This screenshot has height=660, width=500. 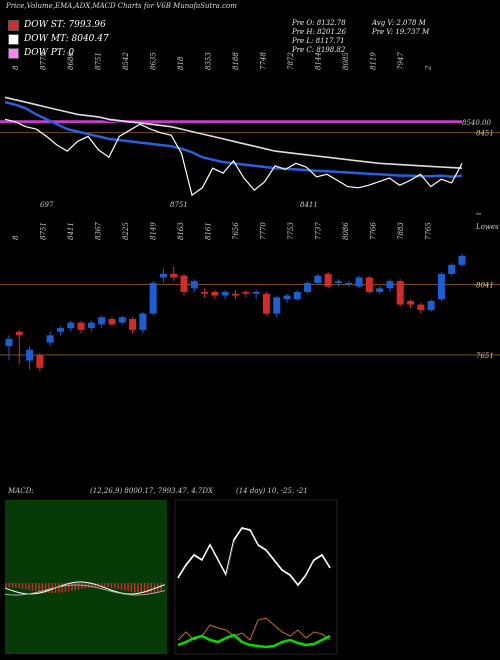 I want to click on ema-axis-label: Topo, so click(x=484, y=214).